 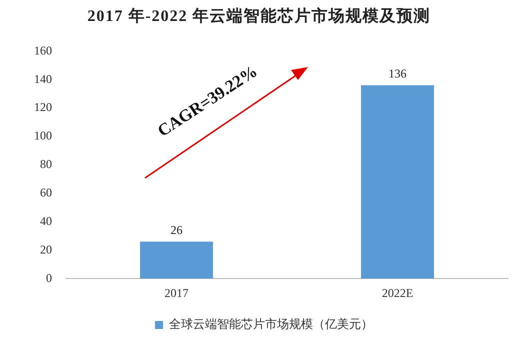 What do you see at coordinates (46, 249) in the screenshot?
I see `y-tick-label: 20` at bounding box center [46, 249].